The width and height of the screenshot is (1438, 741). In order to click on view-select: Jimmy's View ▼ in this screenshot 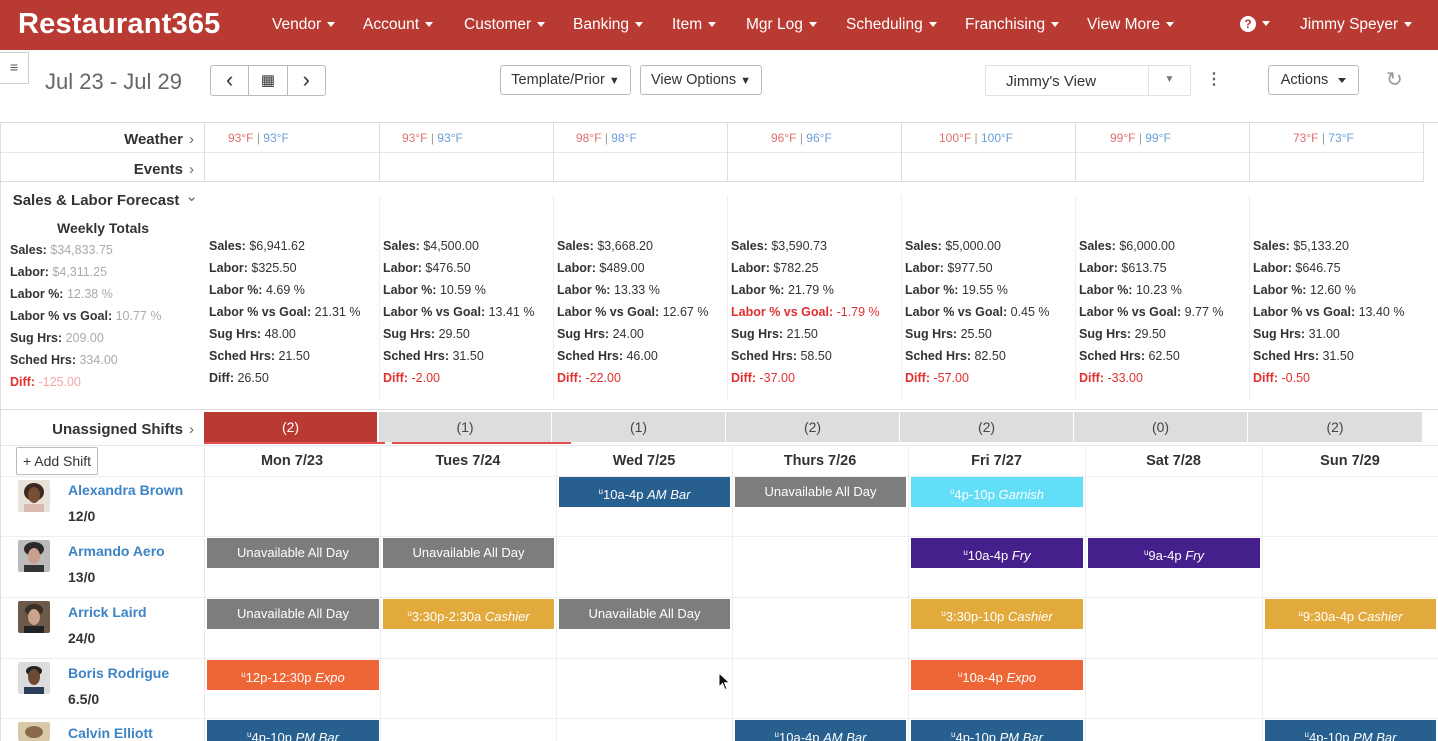, I will do `click(1088, 80)`.